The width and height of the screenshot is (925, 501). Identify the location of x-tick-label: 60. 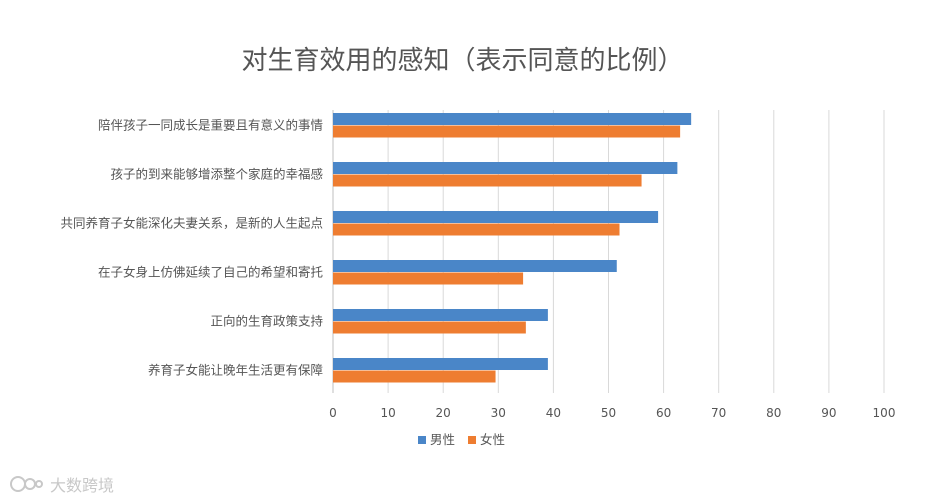
(663, 413).